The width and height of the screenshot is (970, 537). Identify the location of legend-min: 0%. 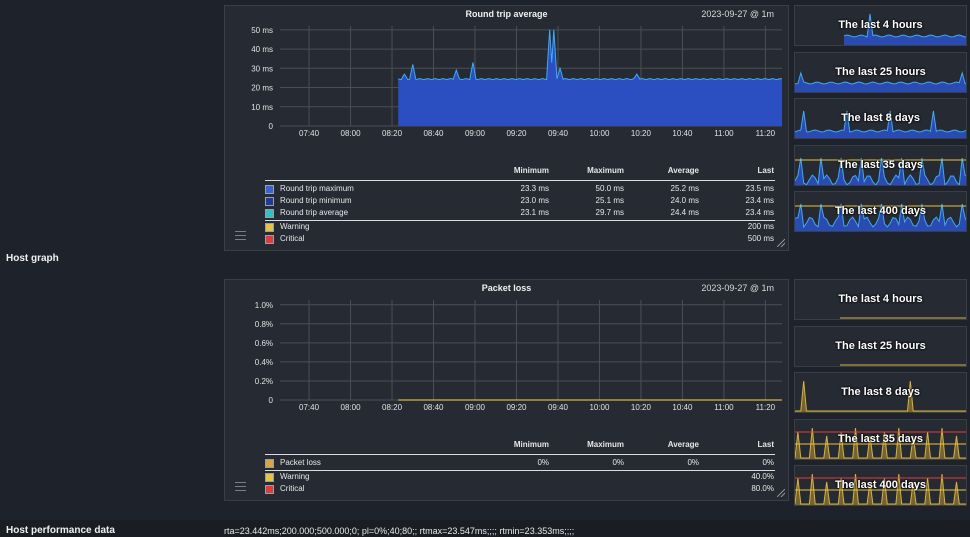
(543, 462).